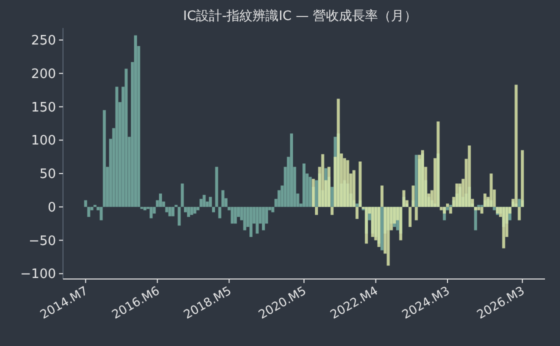 The width and height of the screenshot is (560, 346). I want to click on y-tick-label: −50, so click(42, 241).